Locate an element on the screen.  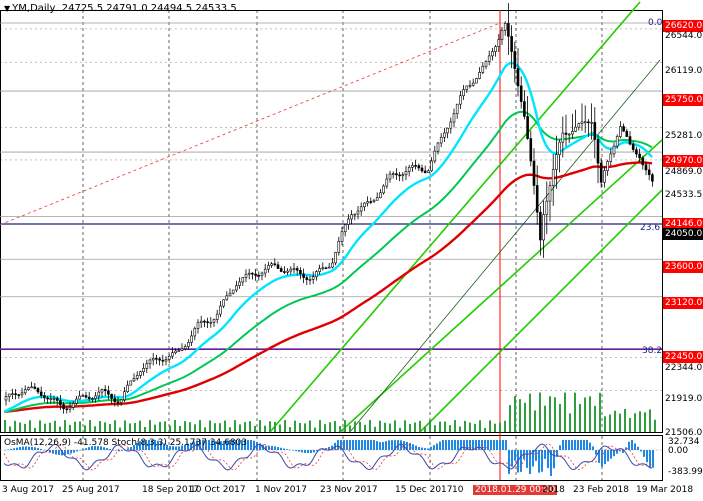
price-label: 21919.0 is located at coordinates (684, 399).